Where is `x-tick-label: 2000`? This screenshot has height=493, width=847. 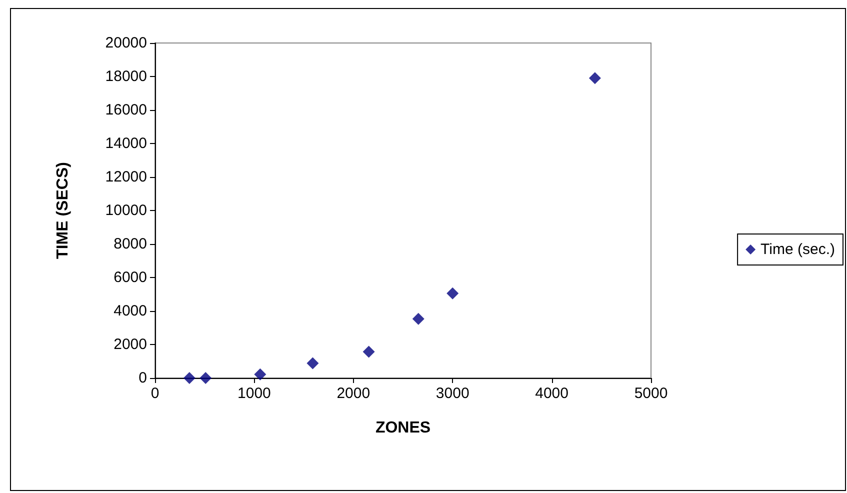 x-tick-label: 2000 is located at coordinates (353, 393).